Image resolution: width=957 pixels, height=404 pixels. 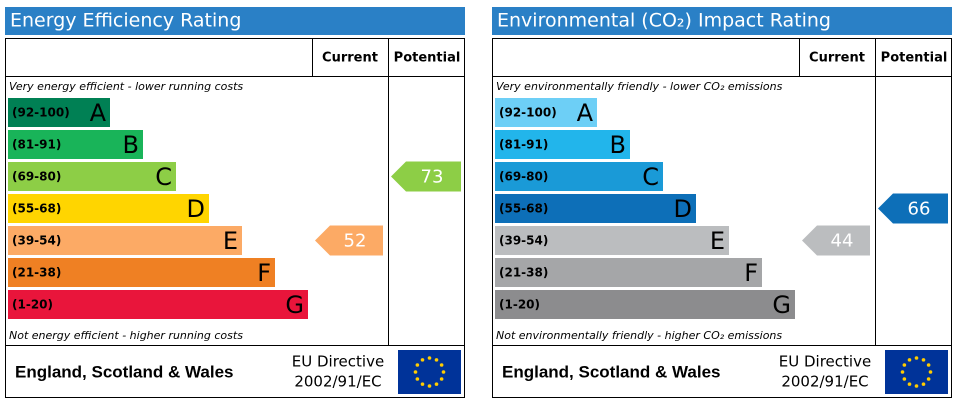 I want to click on current-value: 44, so click(x=842, y=241).